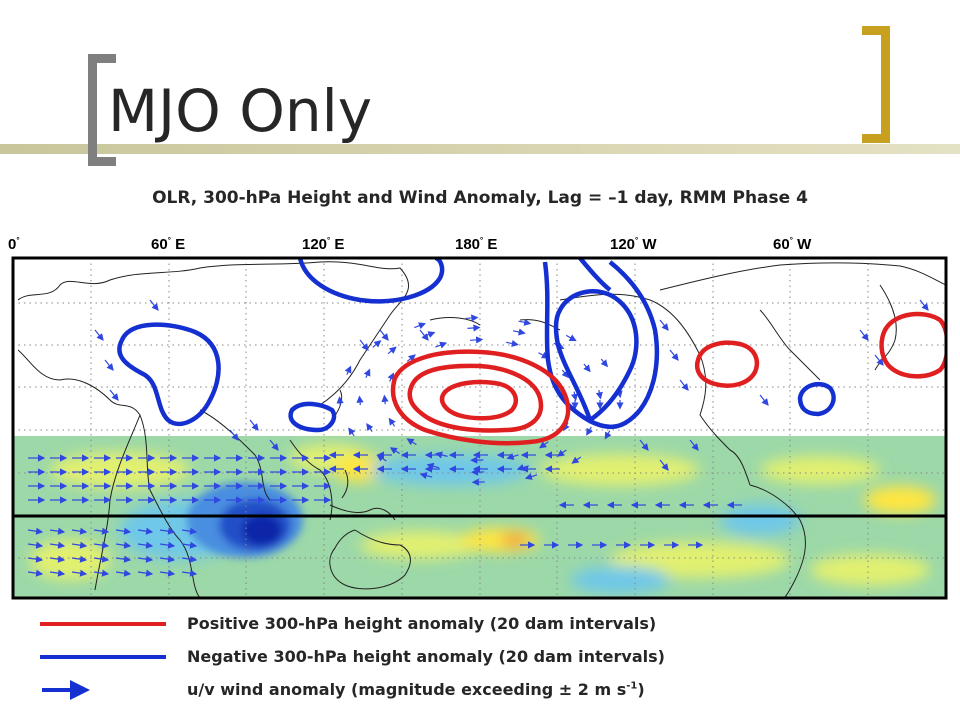 The image size is (960, 720). Describe the element at coordinates (103, 657) in the screenshot. I see `legend-negative-swatch` at that location.